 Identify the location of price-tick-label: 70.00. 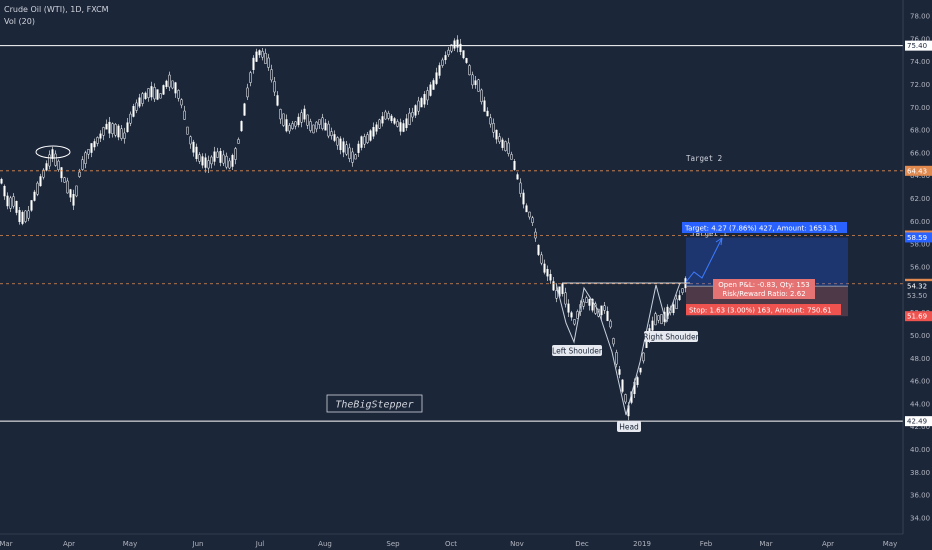
(920, 108).